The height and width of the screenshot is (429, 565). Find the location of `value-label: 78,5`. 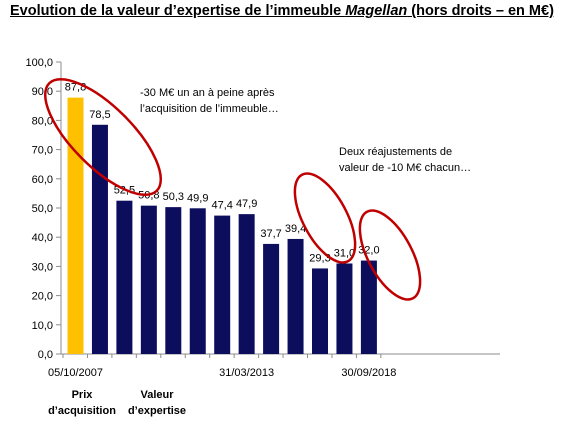

value-label: 78,5 is located at coordinates (99, 115).